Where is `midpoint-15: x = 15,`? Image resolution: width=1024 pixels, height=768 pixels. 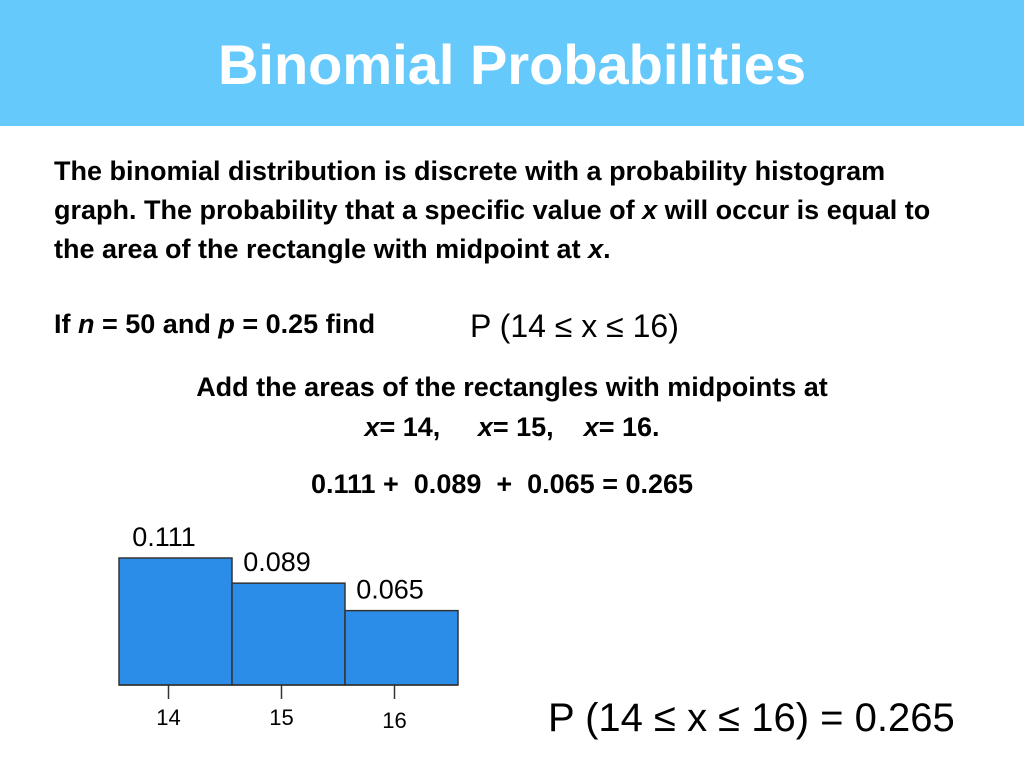
midpoint-15: x = 15, is located at coordinates (516, 427).